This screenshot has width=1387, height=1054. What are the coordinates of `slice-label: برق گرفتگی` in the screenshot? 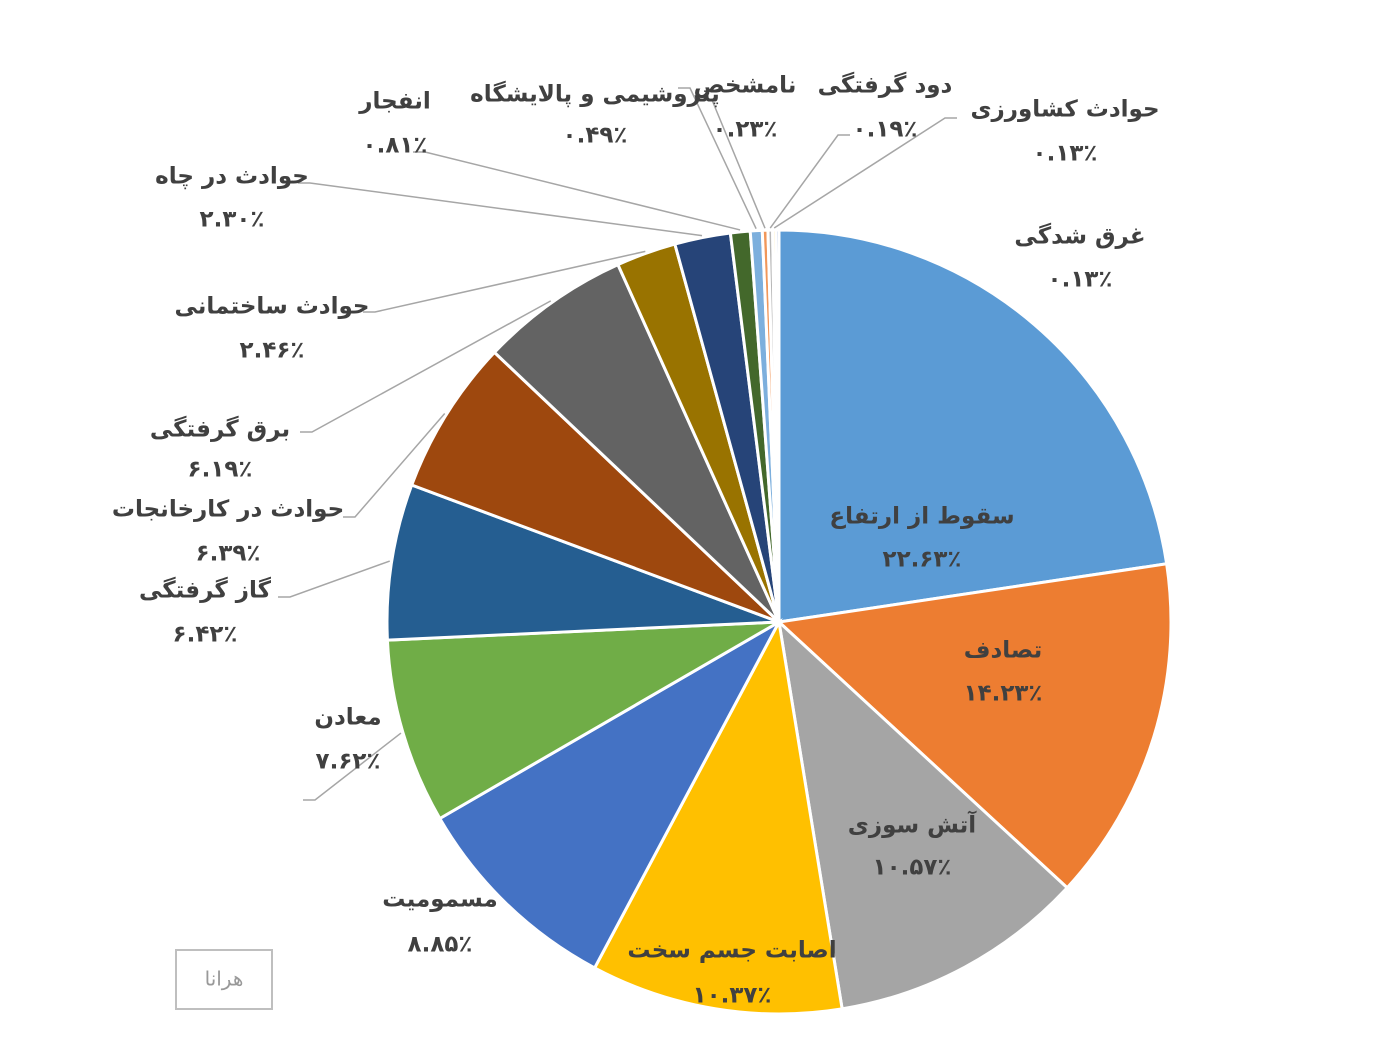 It's located at (220, 429).